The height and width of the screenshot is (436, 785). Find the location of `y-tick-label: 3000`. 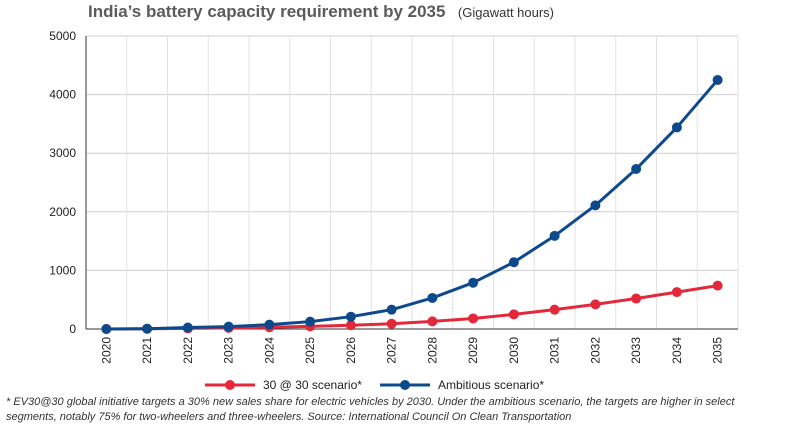

y-tick-label: 3000 is located at coordinates (62, 153).